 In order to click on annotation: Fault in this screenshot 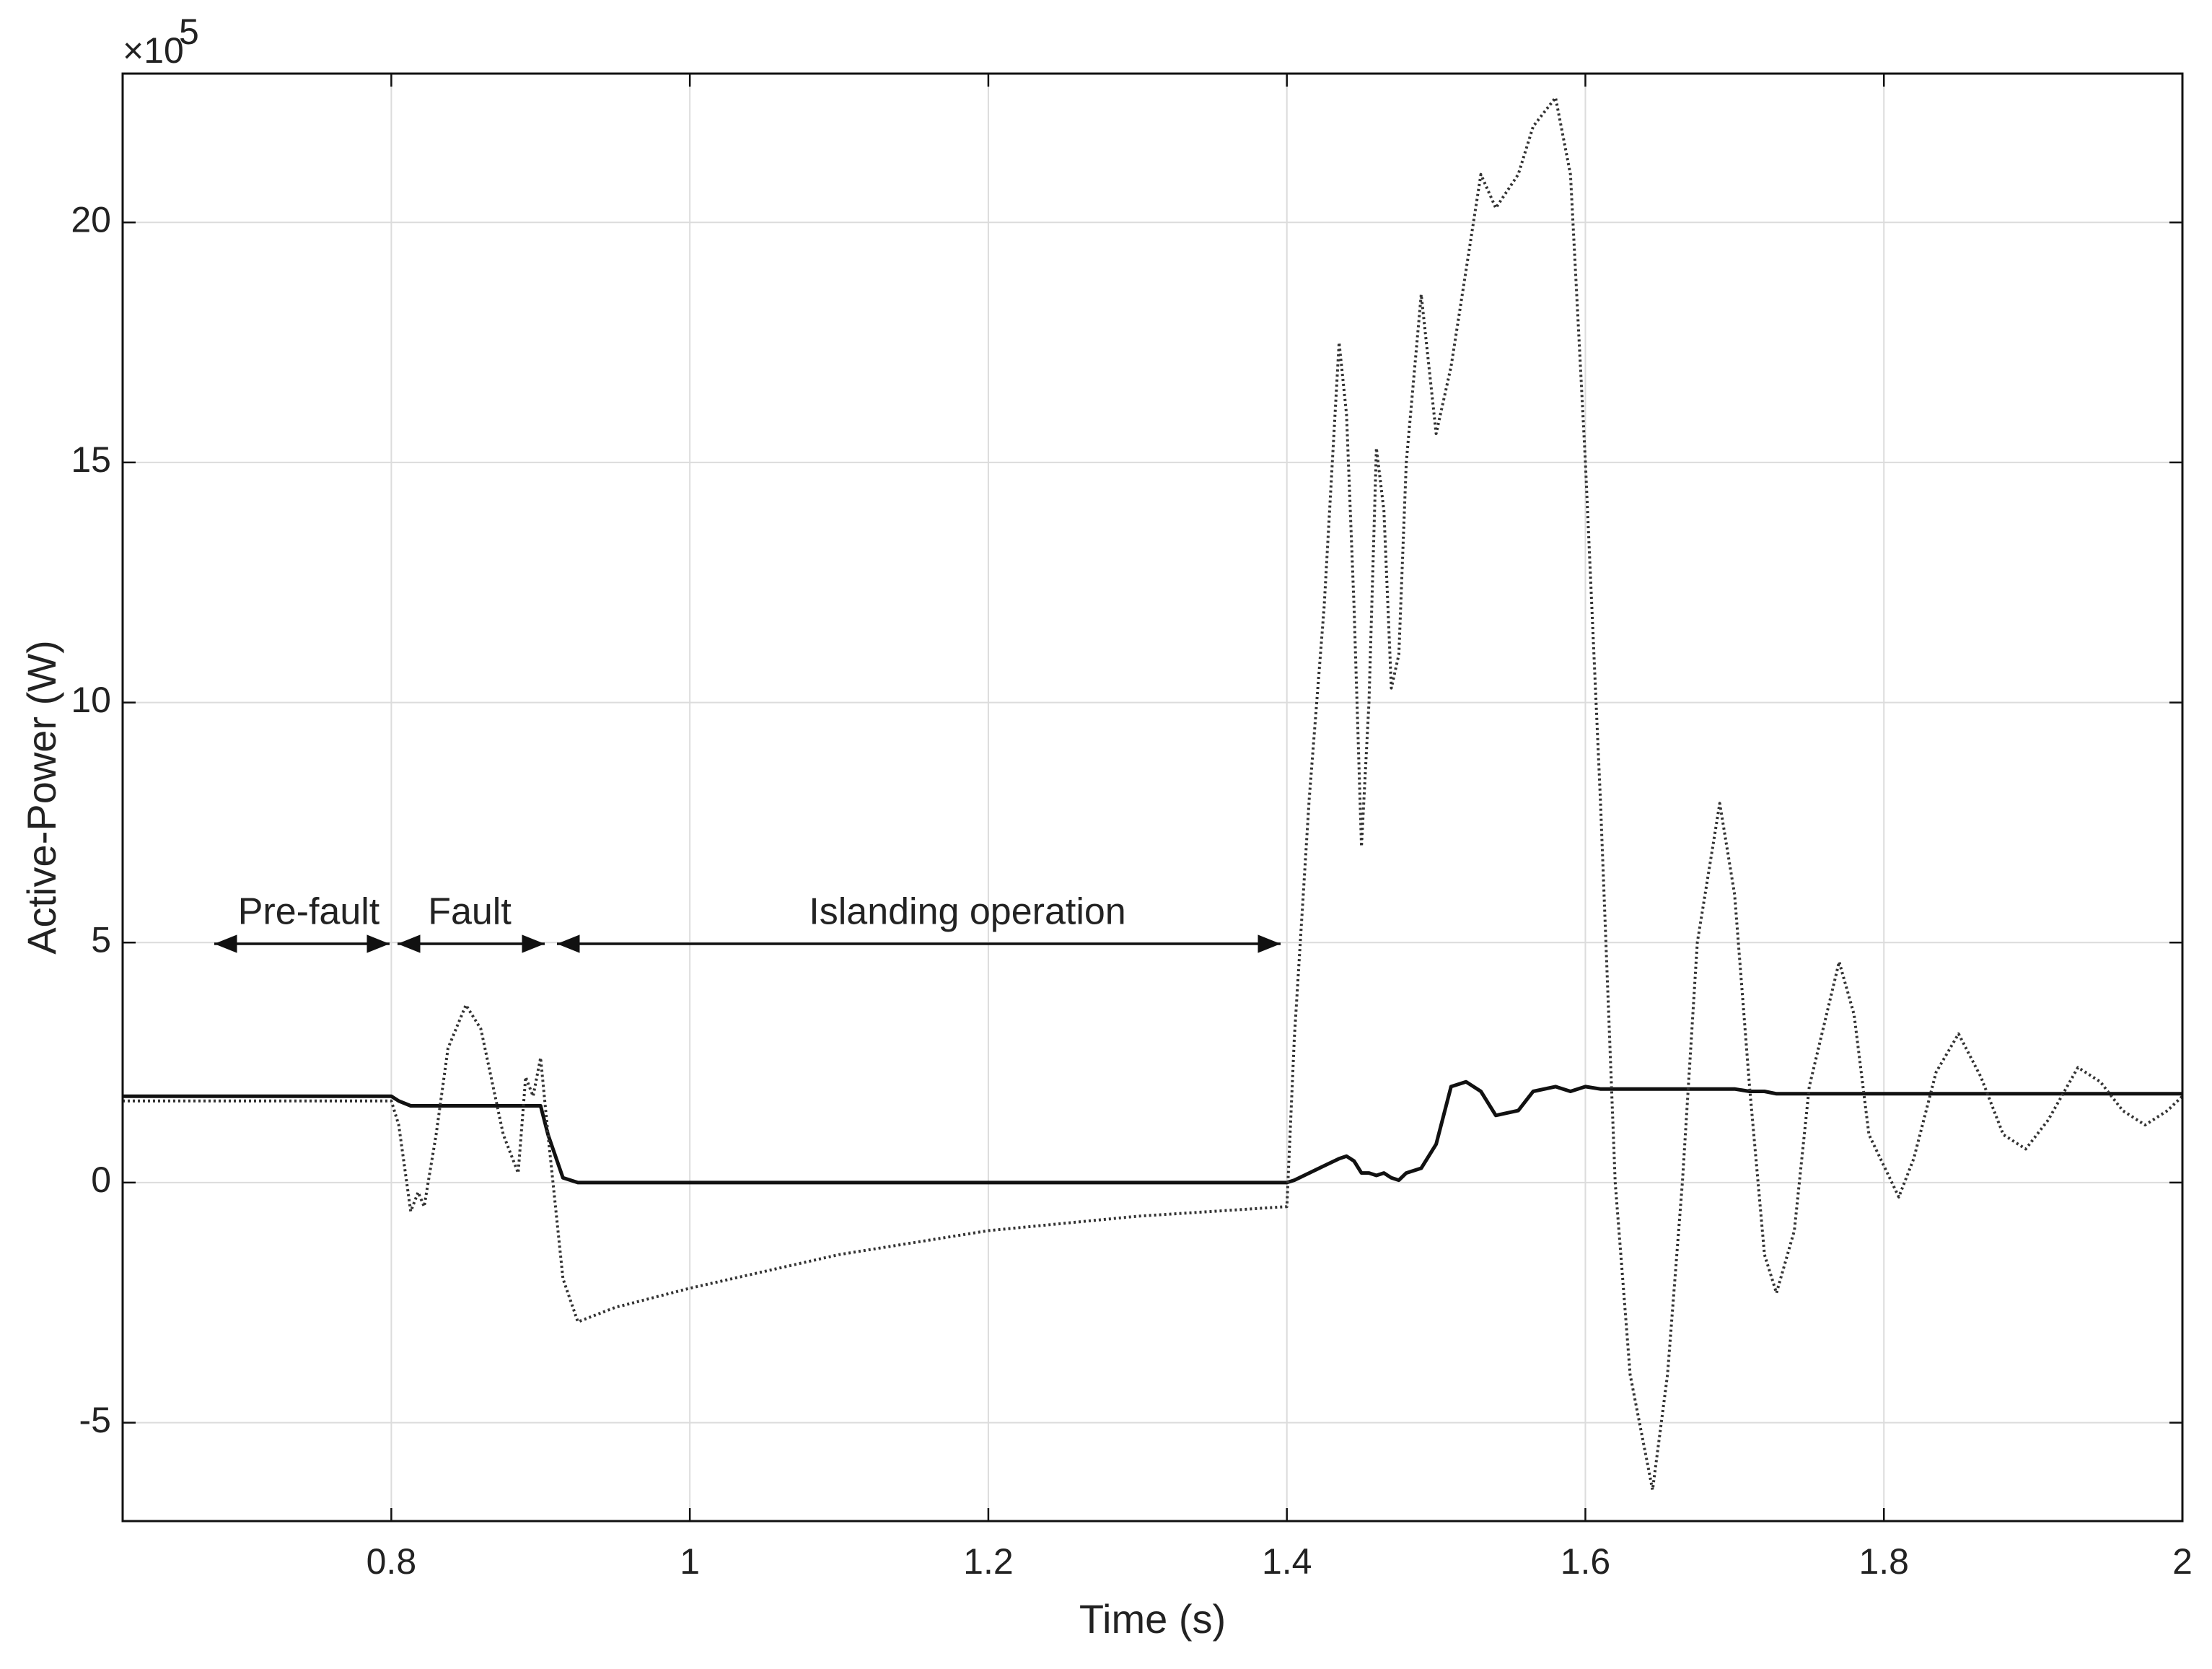, I will do `click(470, 912)`.